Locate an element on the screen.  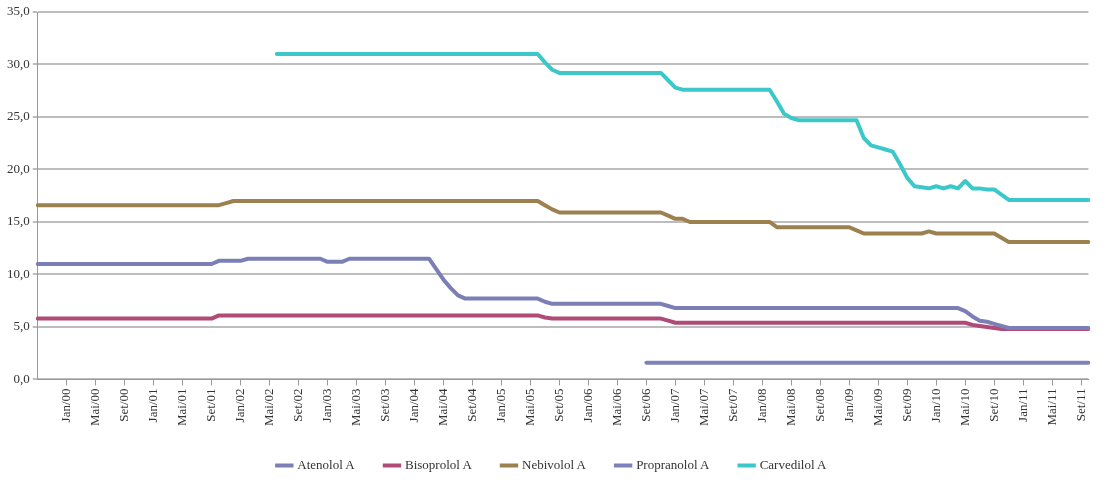
x-tick-label: Jan/02 is located at coordinates (240, 405).